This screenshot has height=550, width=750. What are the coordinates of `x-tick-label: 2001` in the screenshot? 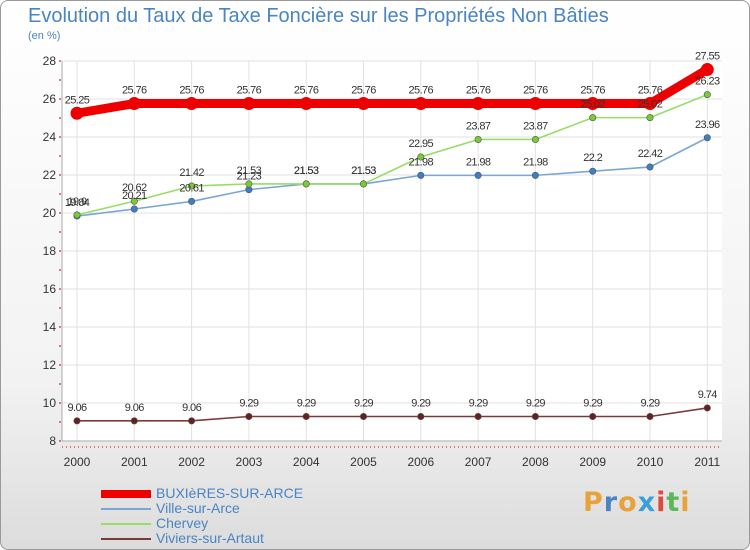 It's located at (134, 462).